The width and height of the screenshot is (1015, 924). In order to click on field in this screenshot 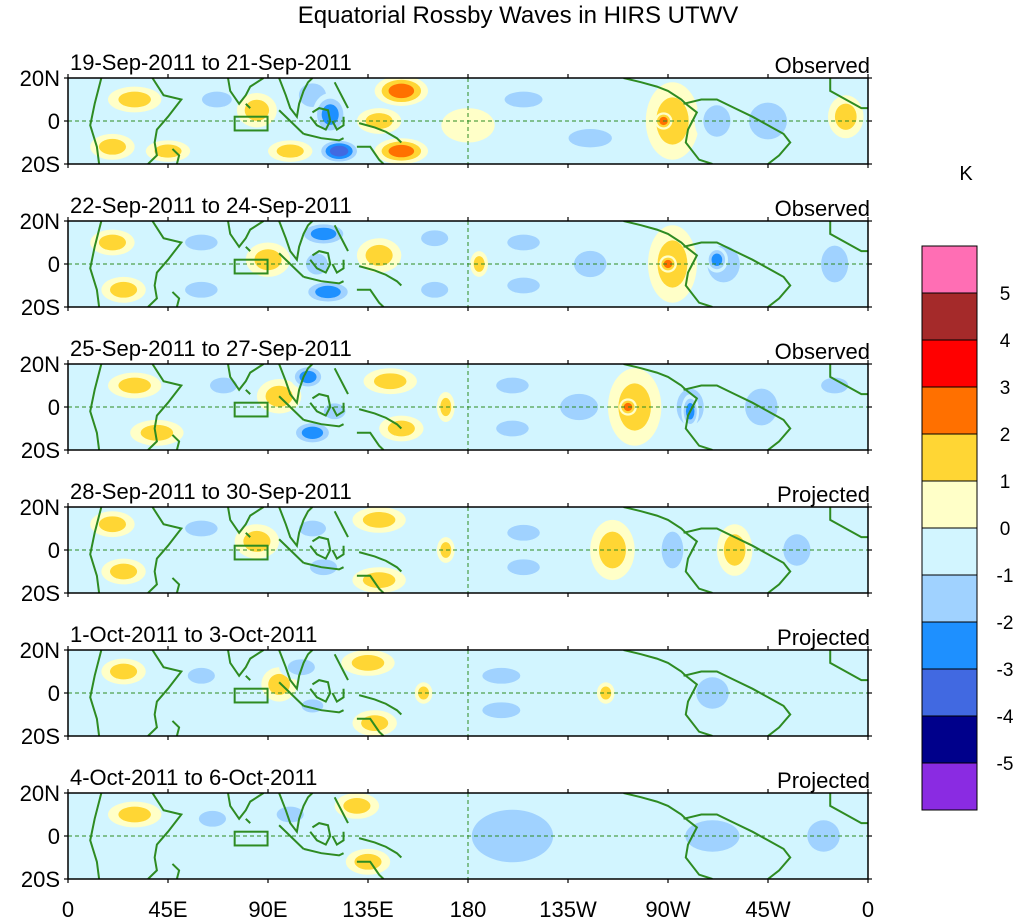, I will do `click(482, 405)`.